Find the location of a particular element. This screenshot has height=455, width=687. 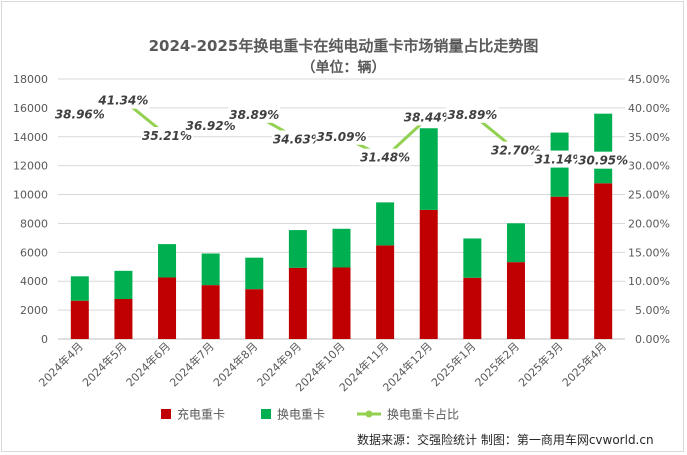

ratio-data-label: 30.95% is located at coordinates (603, 161).